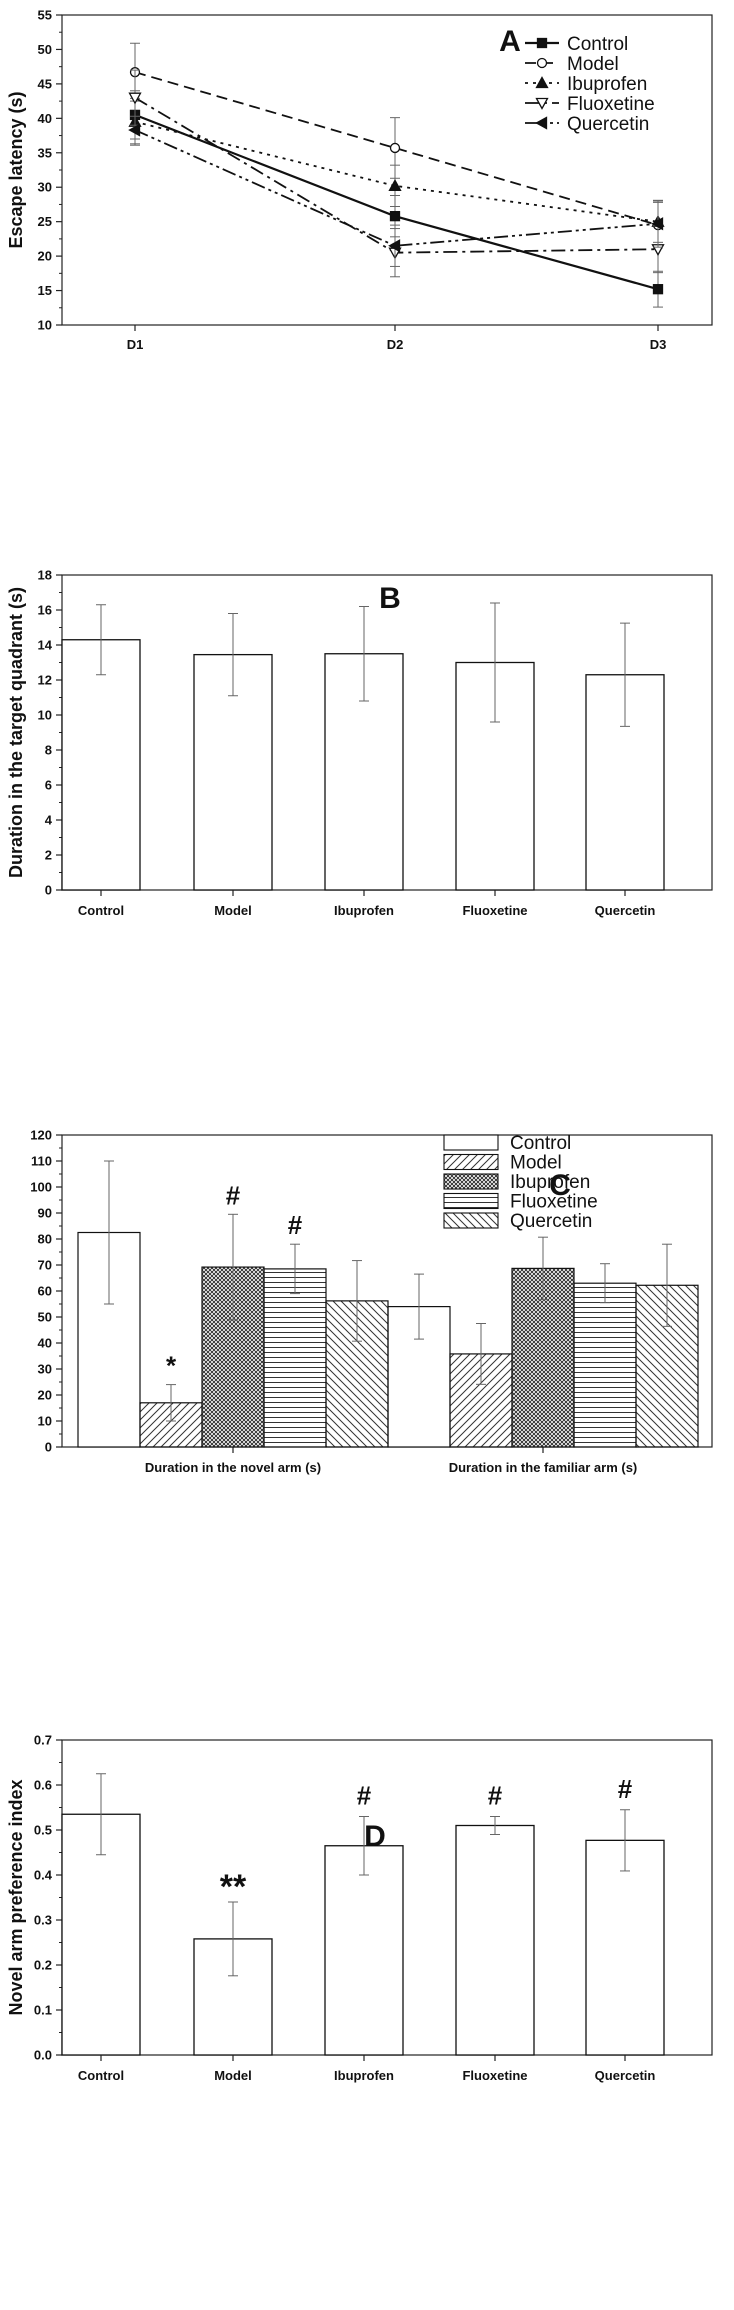 The width and height of the screenshot is (734, 2310). Describe the element at coordinates (396, 171) in the screenshot. I see `series-line-ibuprofen` at that location.